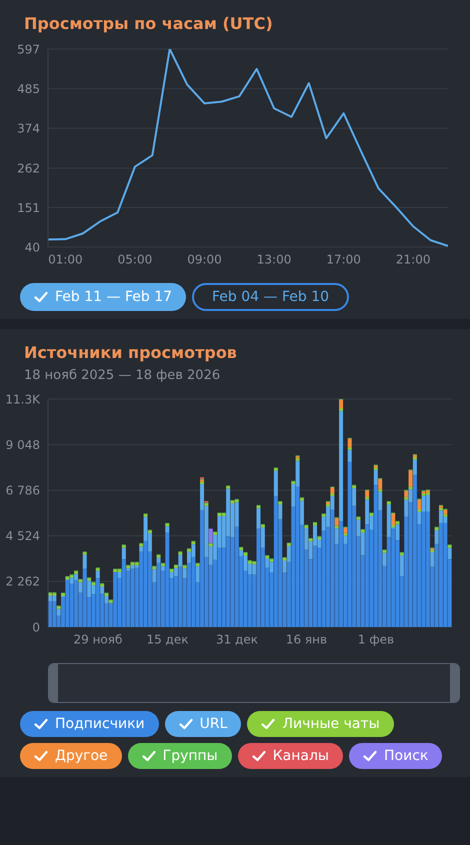  Describe the element at coordinates (214, 724) in the screenshot. I see `text: URL` at that location.